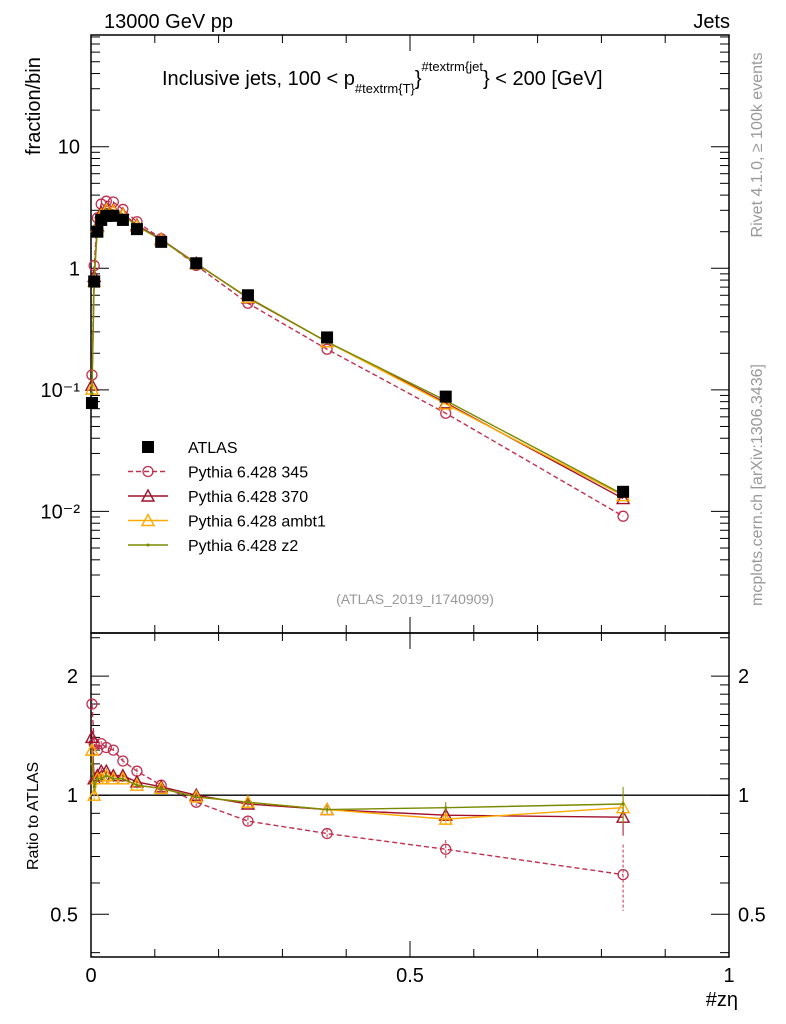 Image resolution: width=786 pixels, height=1024 pixels. I want to click on ratio-axis-label: Ratio to ATLAS, so click(33, 816).